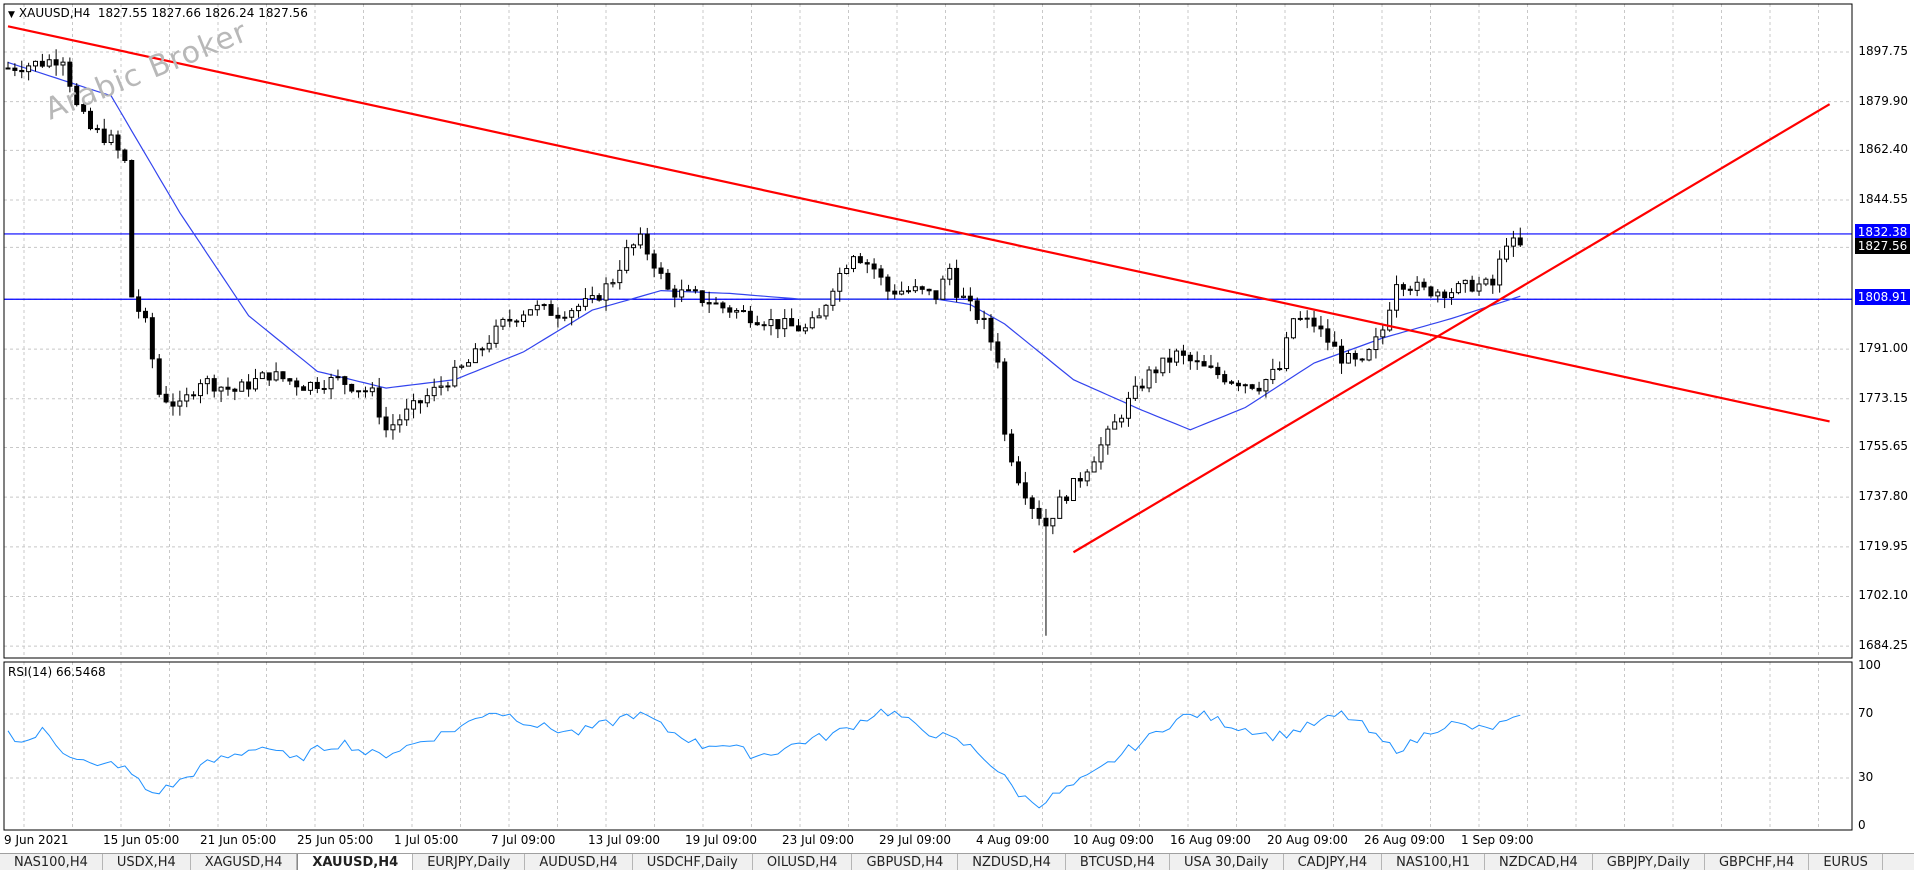  I want to click on symbol-timeframe: XAUUSD,H4, so click(54, 13).